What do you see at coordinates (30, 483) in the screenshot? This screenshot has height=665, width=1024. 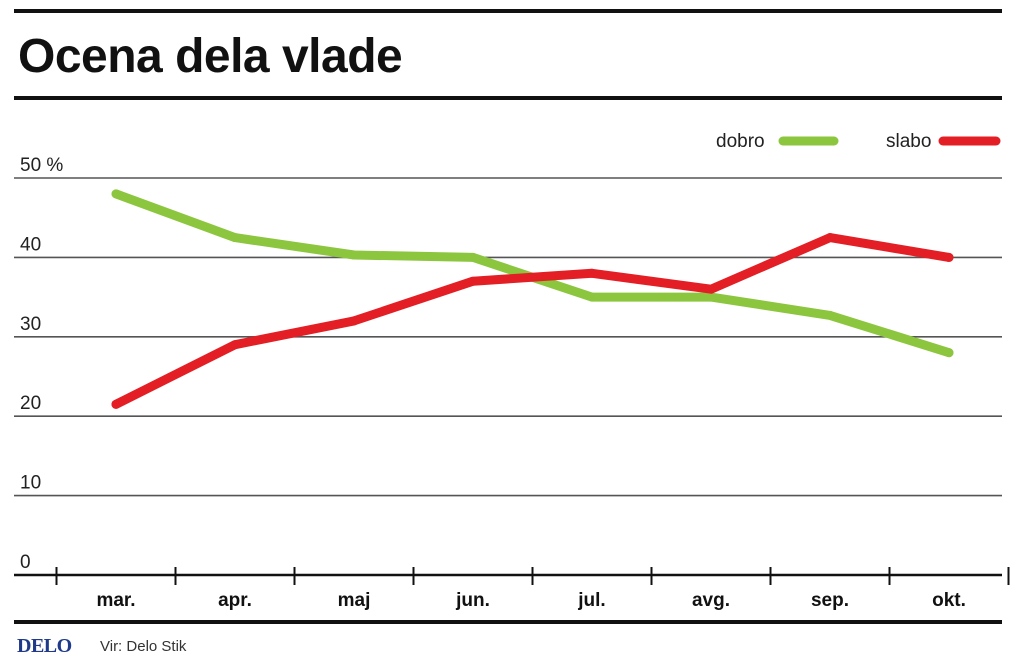 I see `y-tick-label: 10` at bounding box center [30, 483].